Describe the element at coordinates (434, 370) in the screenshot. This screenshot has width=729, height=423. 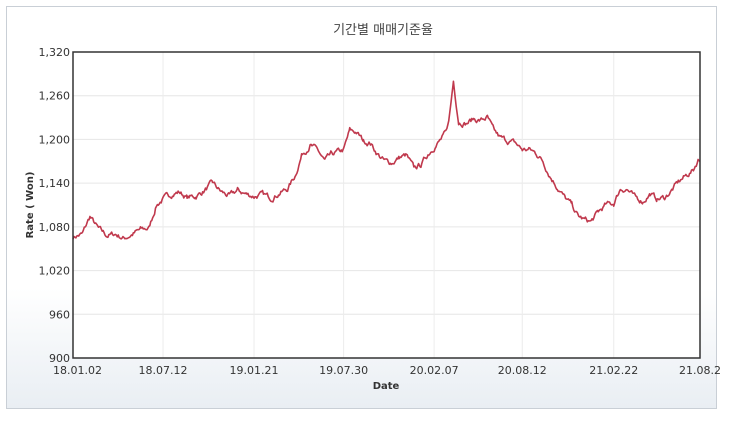
I see `x-tick-label: 20.02.07` at that location.